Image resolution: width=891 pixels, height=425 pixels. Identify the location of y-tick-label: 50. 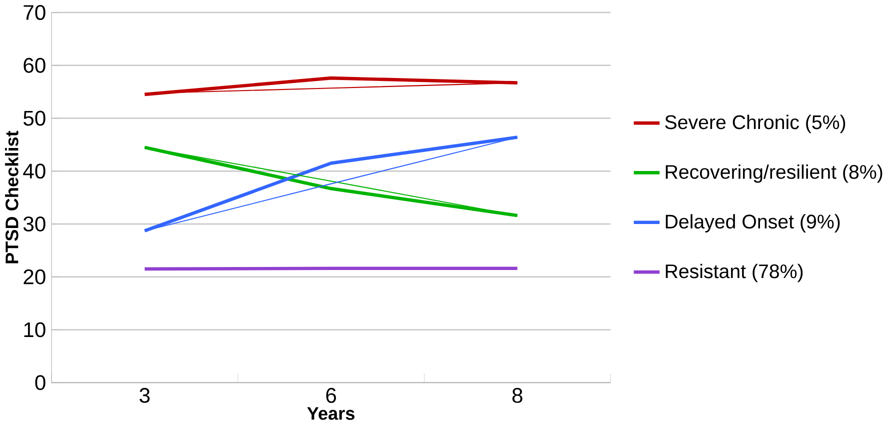
(35, 118).